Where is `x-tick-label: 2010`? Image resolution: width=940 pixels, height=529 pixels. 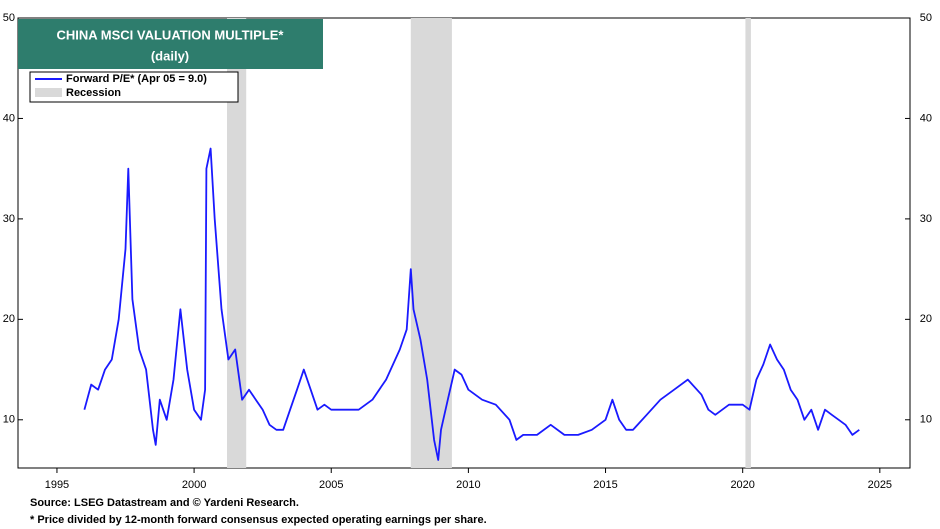
x-tick-label: 2010 is located at coordinates (468, 485).